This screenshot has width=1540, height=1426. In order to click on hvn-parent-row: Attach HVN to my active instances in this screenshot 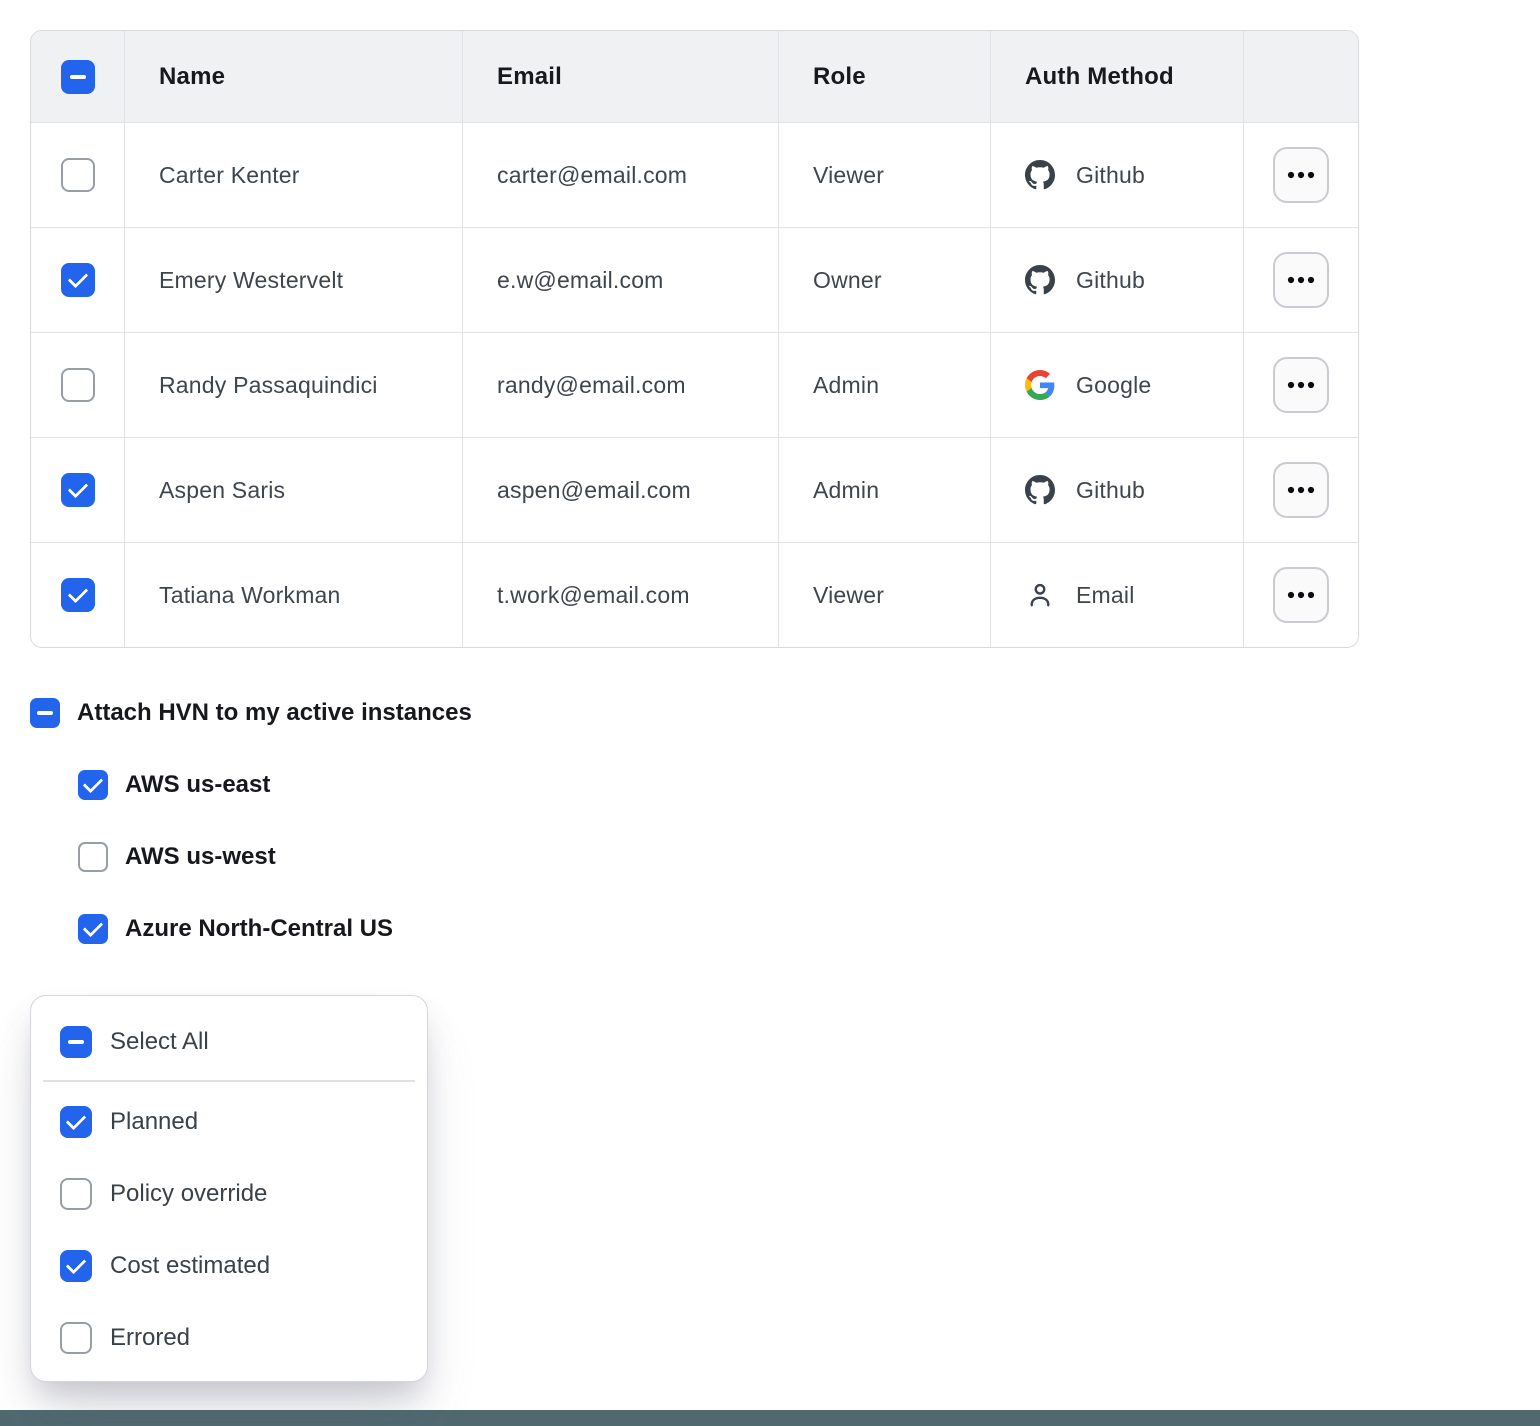, I will do `click(251, 713)`.